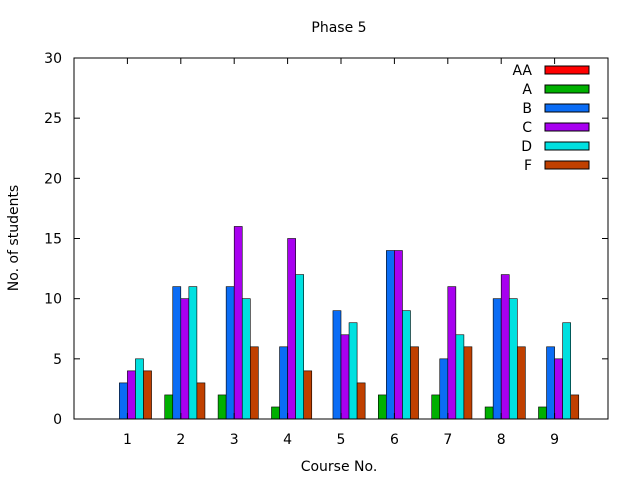 Image resolution: width=640 pixels, height=485 pixels. Describe the element at coordinates (554, 440) in the screenshot. I see `x-tick-label: 9` at that location.